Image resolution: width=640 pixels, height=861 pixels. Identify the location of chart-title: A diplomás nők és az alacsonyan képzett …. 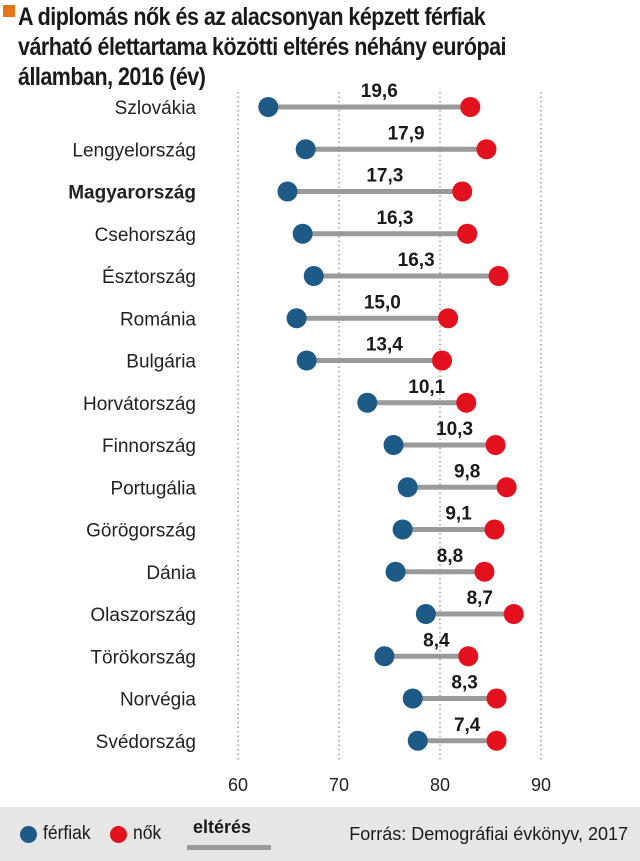
(262, 47).